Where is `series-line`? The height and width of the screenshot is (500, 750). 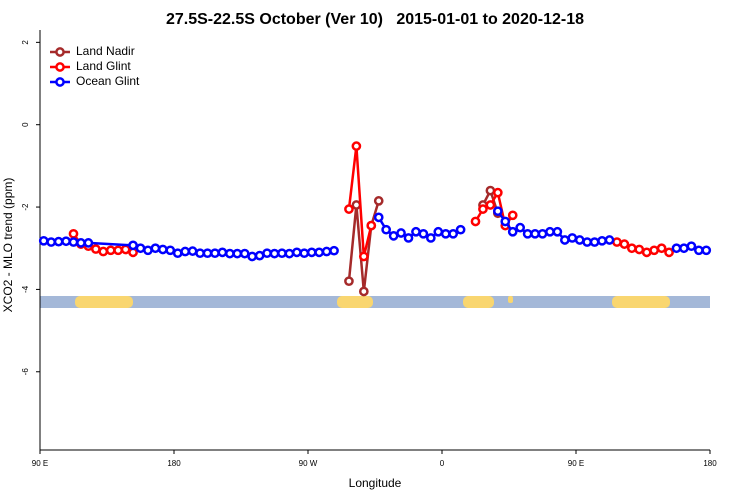 series-line is located at coordinates (360, 201).